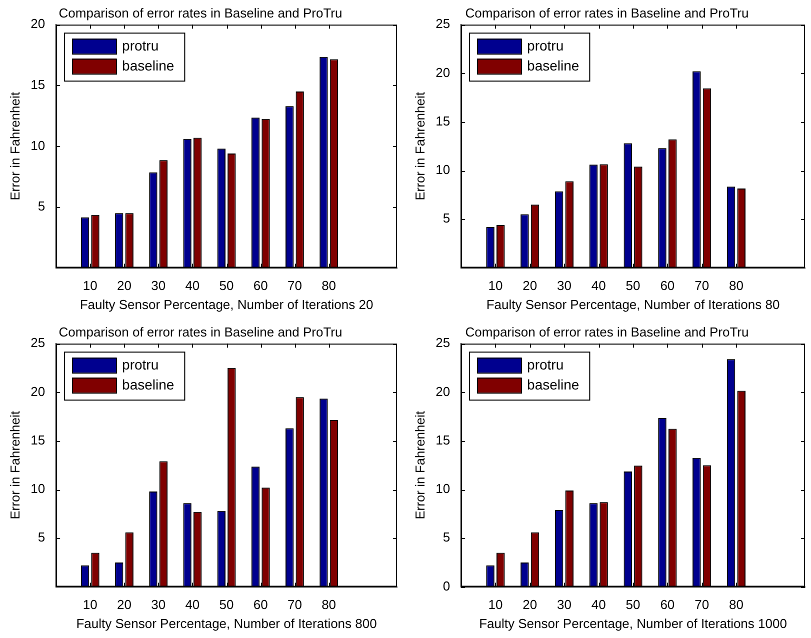 This screenshot has width=811, height=638. I want to click on x-axis-title: Faulty Sensor Percentage, Number of Iterations 800, so click(226, 623).